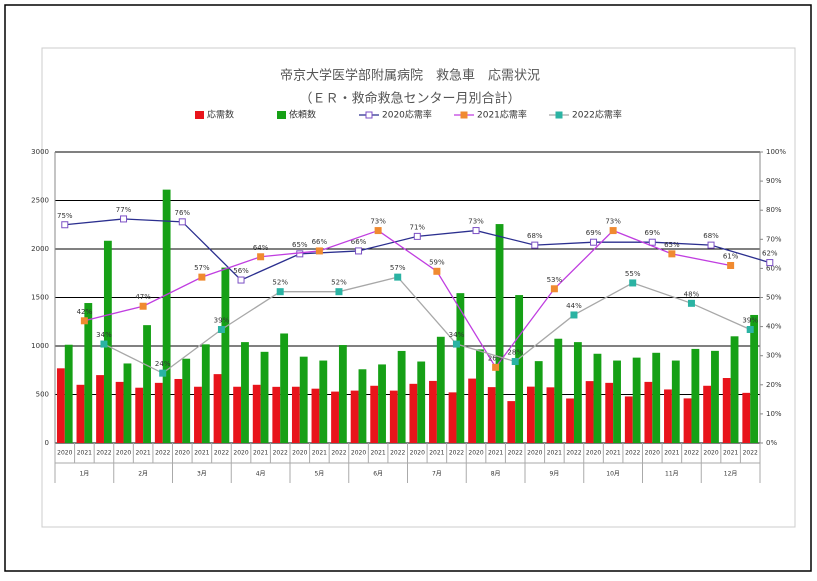 The image size is (817, 581). What do you see at coordinates (770, 254) in the screenshot?
I see `rate-label: 62%` at bounding box center [770, 254].